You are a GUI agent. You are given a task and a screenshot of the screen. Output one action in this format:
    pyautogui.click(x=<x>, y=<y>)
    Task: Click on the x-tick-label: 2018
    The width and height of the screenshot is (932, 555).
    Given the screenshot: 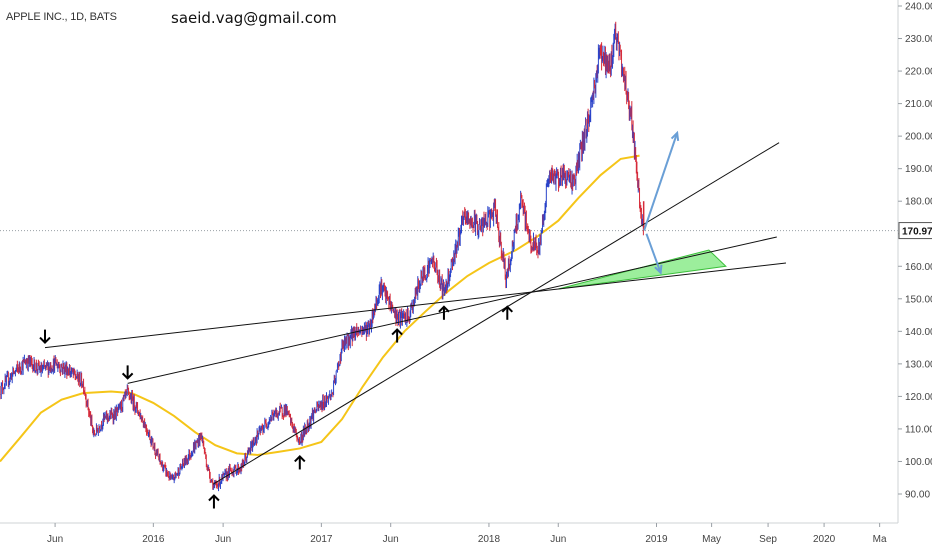 What is the action you would take?
    pyautogui.click(x=489, y=539)
    